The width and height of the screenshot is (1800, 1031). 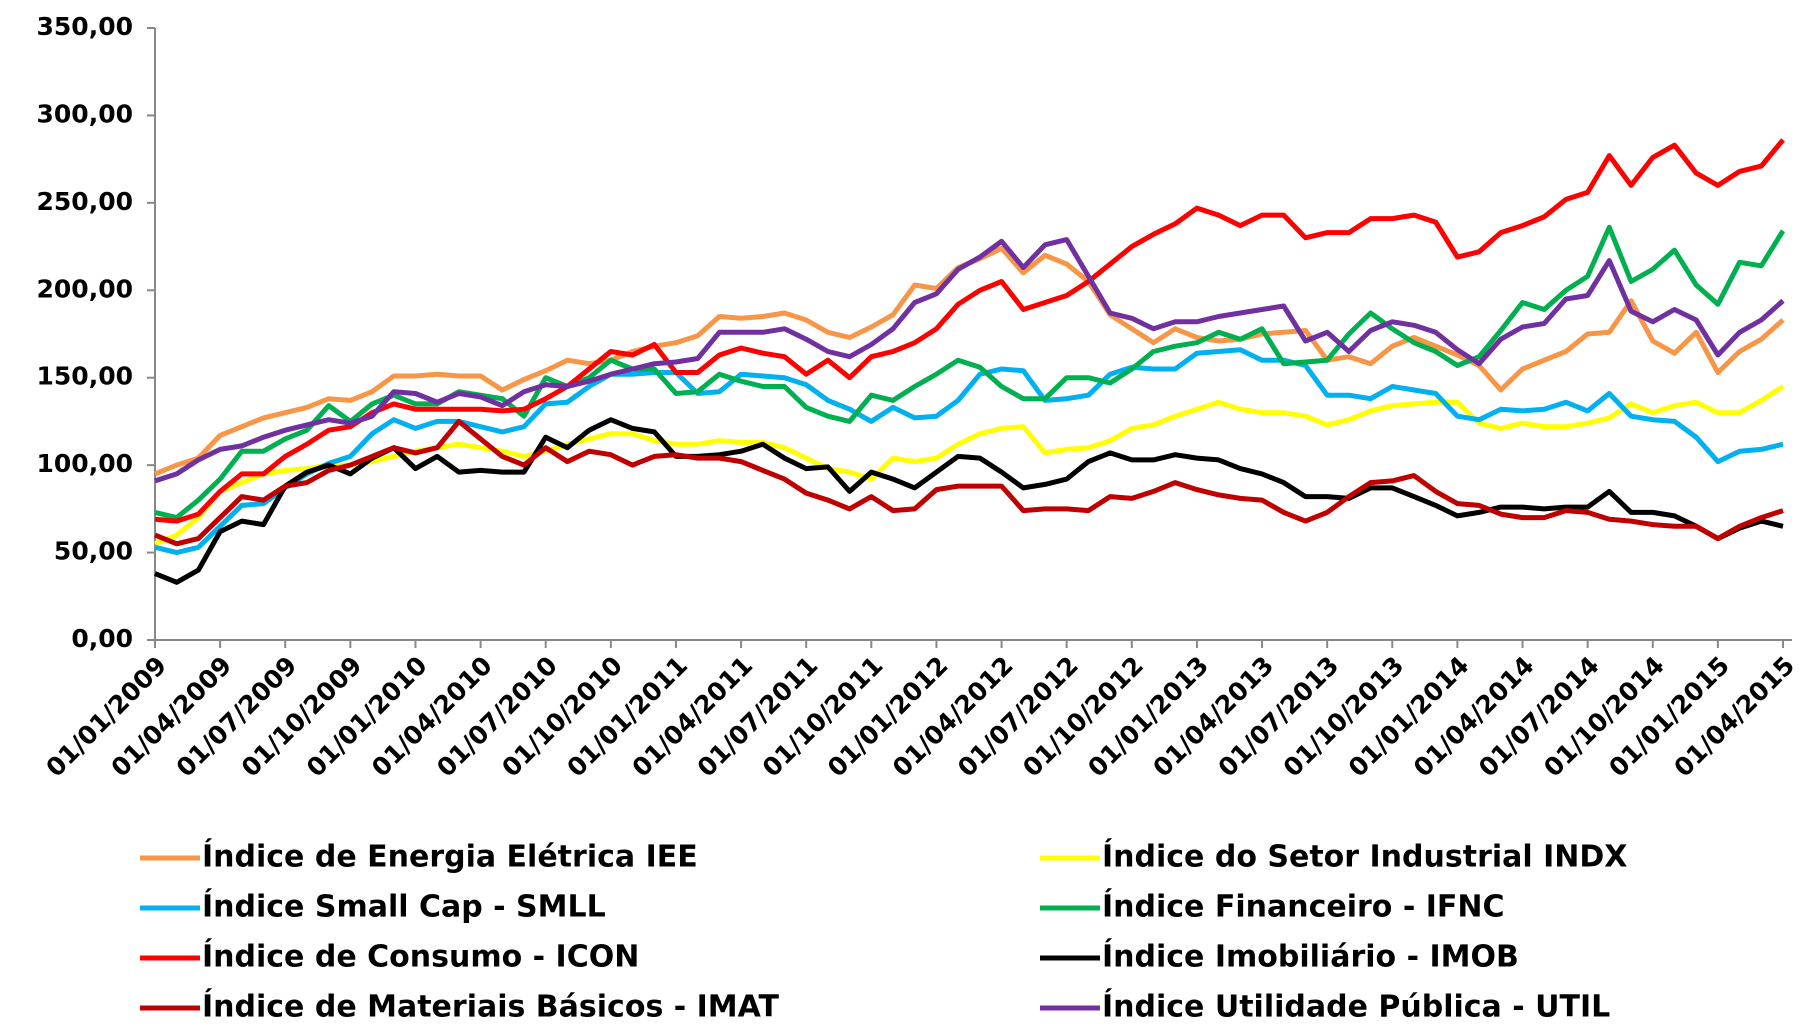 What do you see at coordinates (93, 551) in the screenshot?
I see `y-tick-label: 50,00` at bounding box center [93, 551].